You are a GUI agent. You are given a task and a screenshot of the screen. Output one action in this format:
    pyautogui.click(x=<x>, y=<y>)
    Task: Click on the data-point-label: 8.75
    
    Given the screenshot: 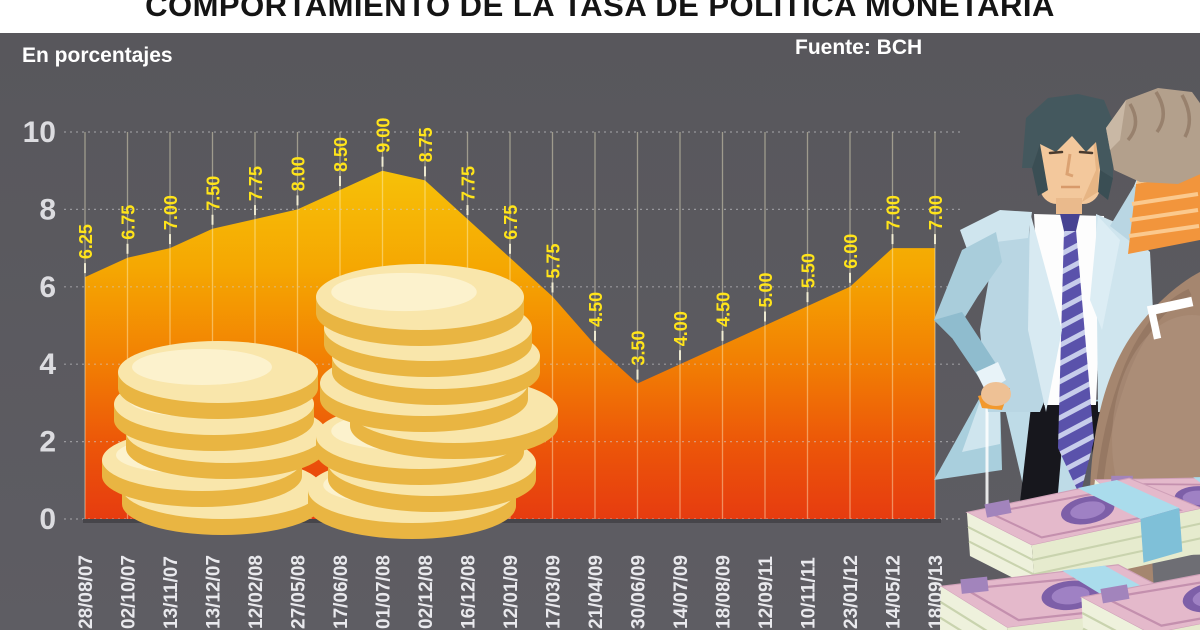 What is the action you would take?
    pyautogui.click(x=426, y=144)
    